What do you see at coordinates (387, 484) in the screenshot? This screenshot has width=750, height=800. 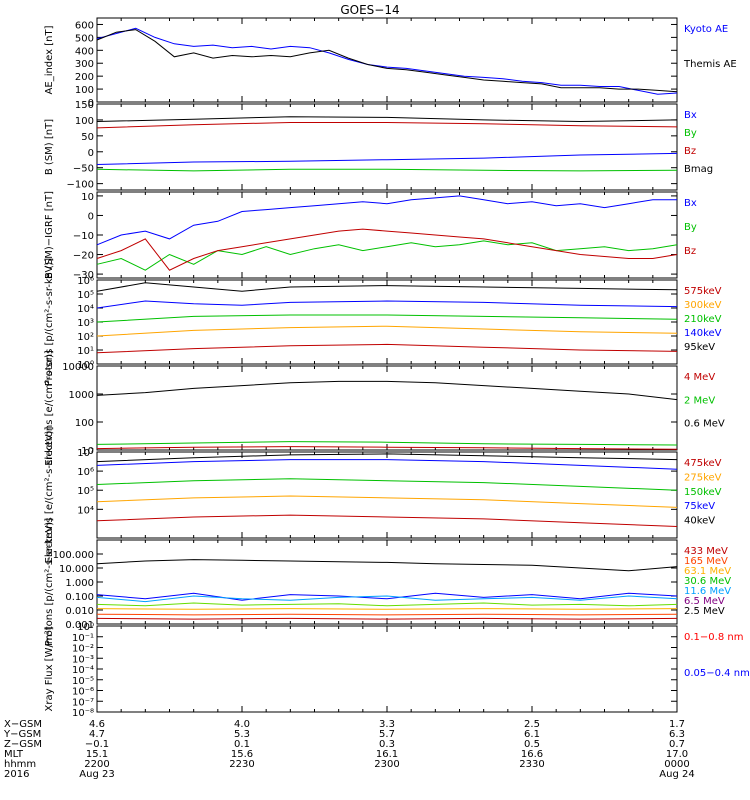 I see `series-line-150kev` at bounding box center [387, 484].